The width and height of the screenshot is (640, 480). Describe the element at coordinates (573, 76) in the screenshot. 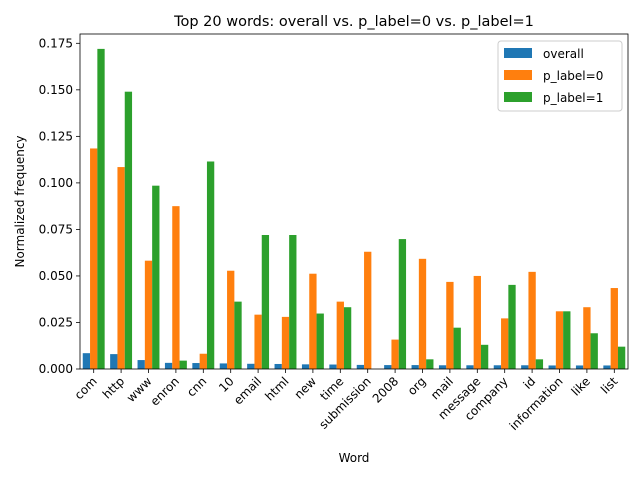

I see `legend-label: p_label=0` at that location.